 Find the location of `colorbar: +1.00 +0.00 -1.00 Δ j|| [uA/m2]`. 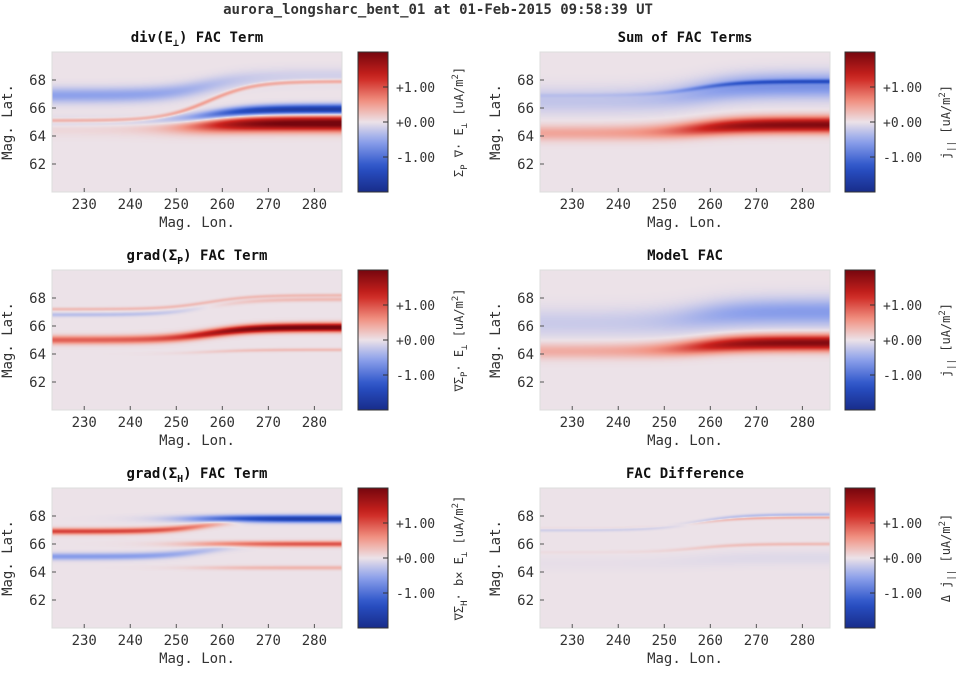

colorbar: +1.00 +0.00 -1.00 Δ j|| [uA/m2] is located at coordinates (900, 558).